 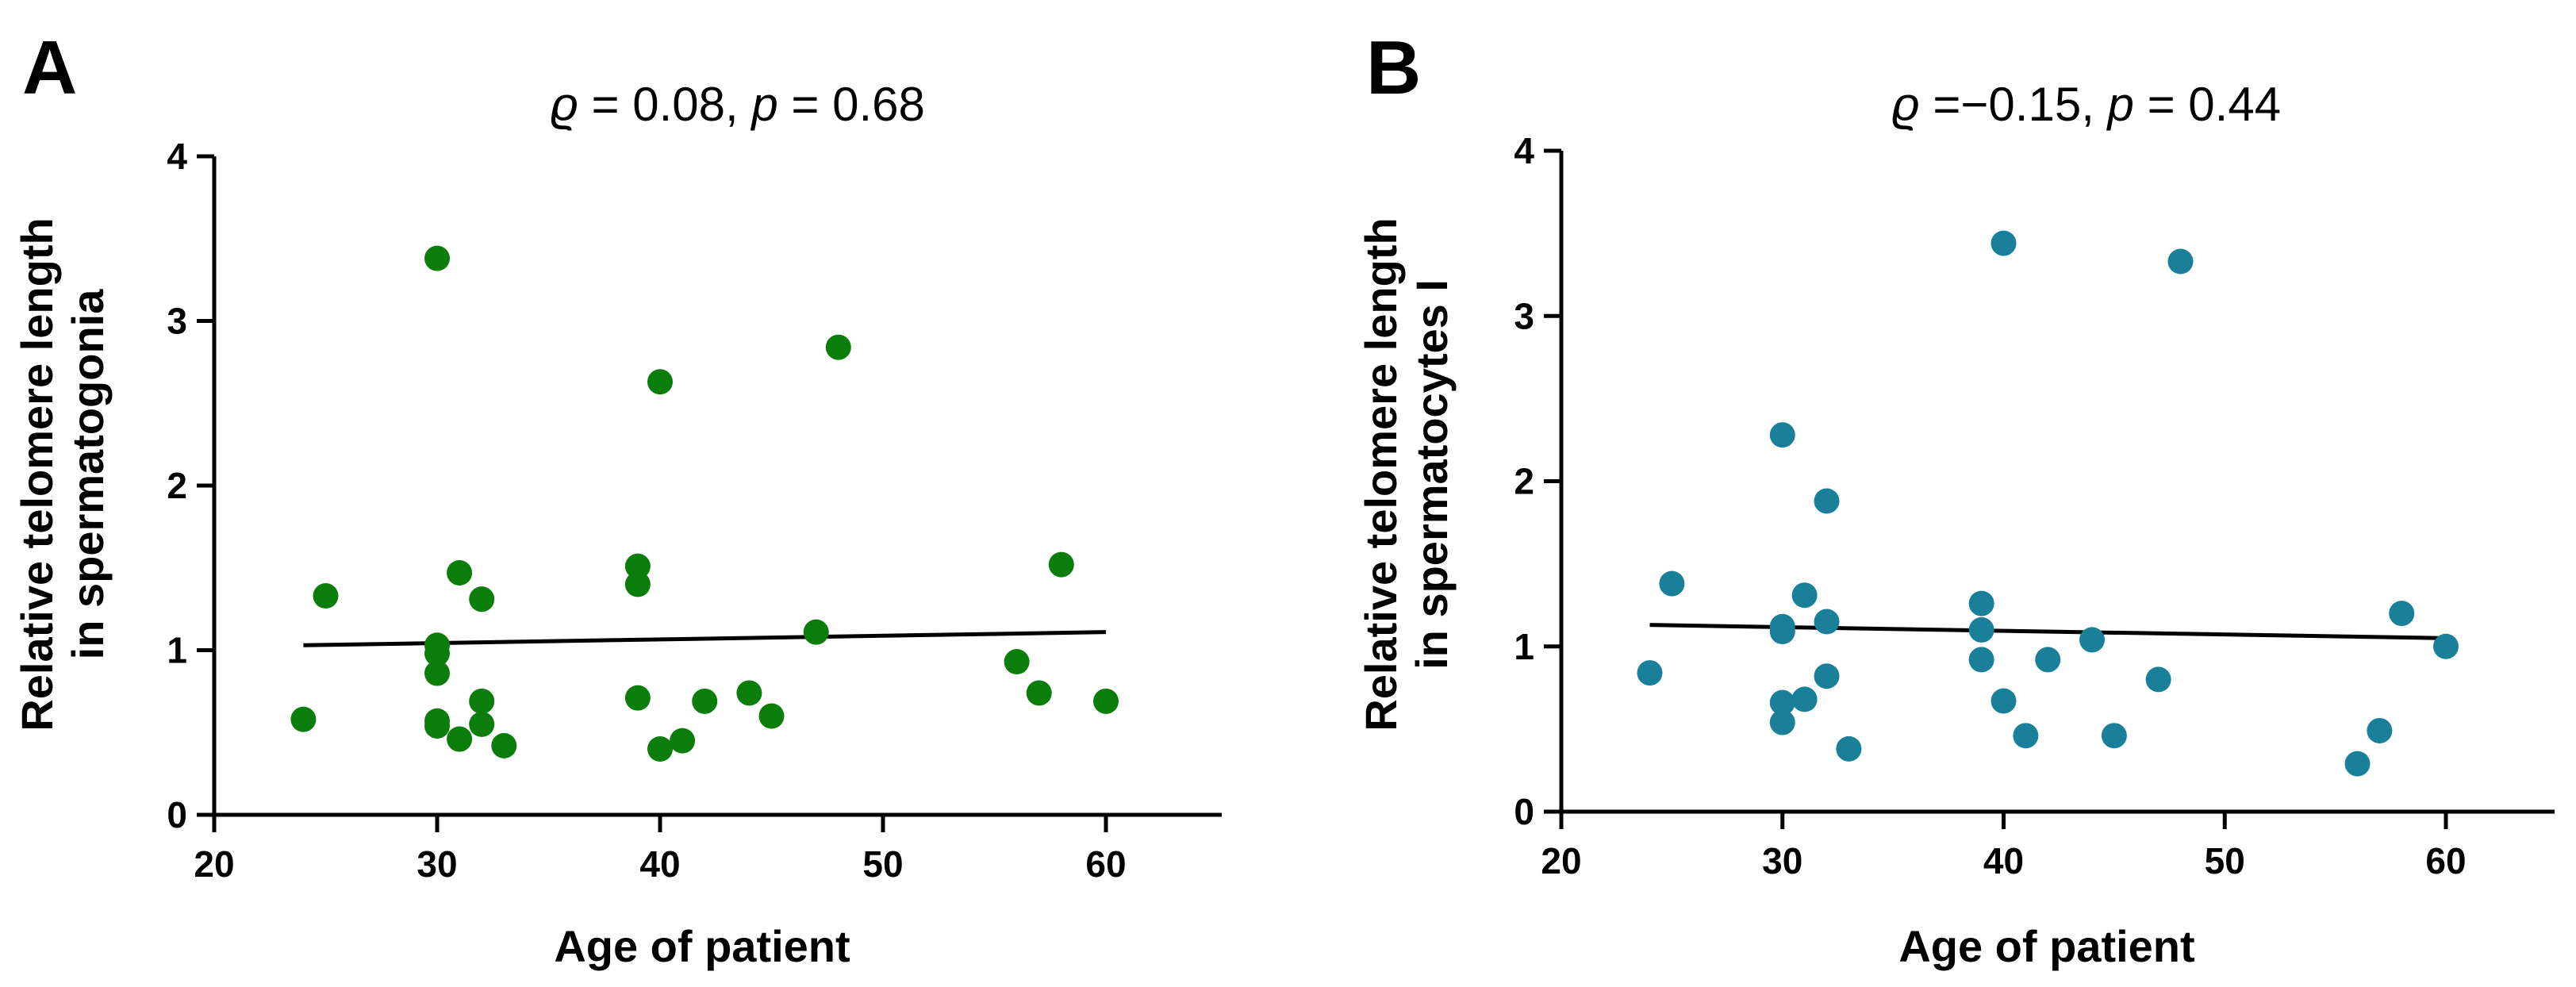 What do you see at coordinates (1524, 481) in the screenshot?
I see `y-tick-label-b-2: 2` at bounding box center [1524, 481].